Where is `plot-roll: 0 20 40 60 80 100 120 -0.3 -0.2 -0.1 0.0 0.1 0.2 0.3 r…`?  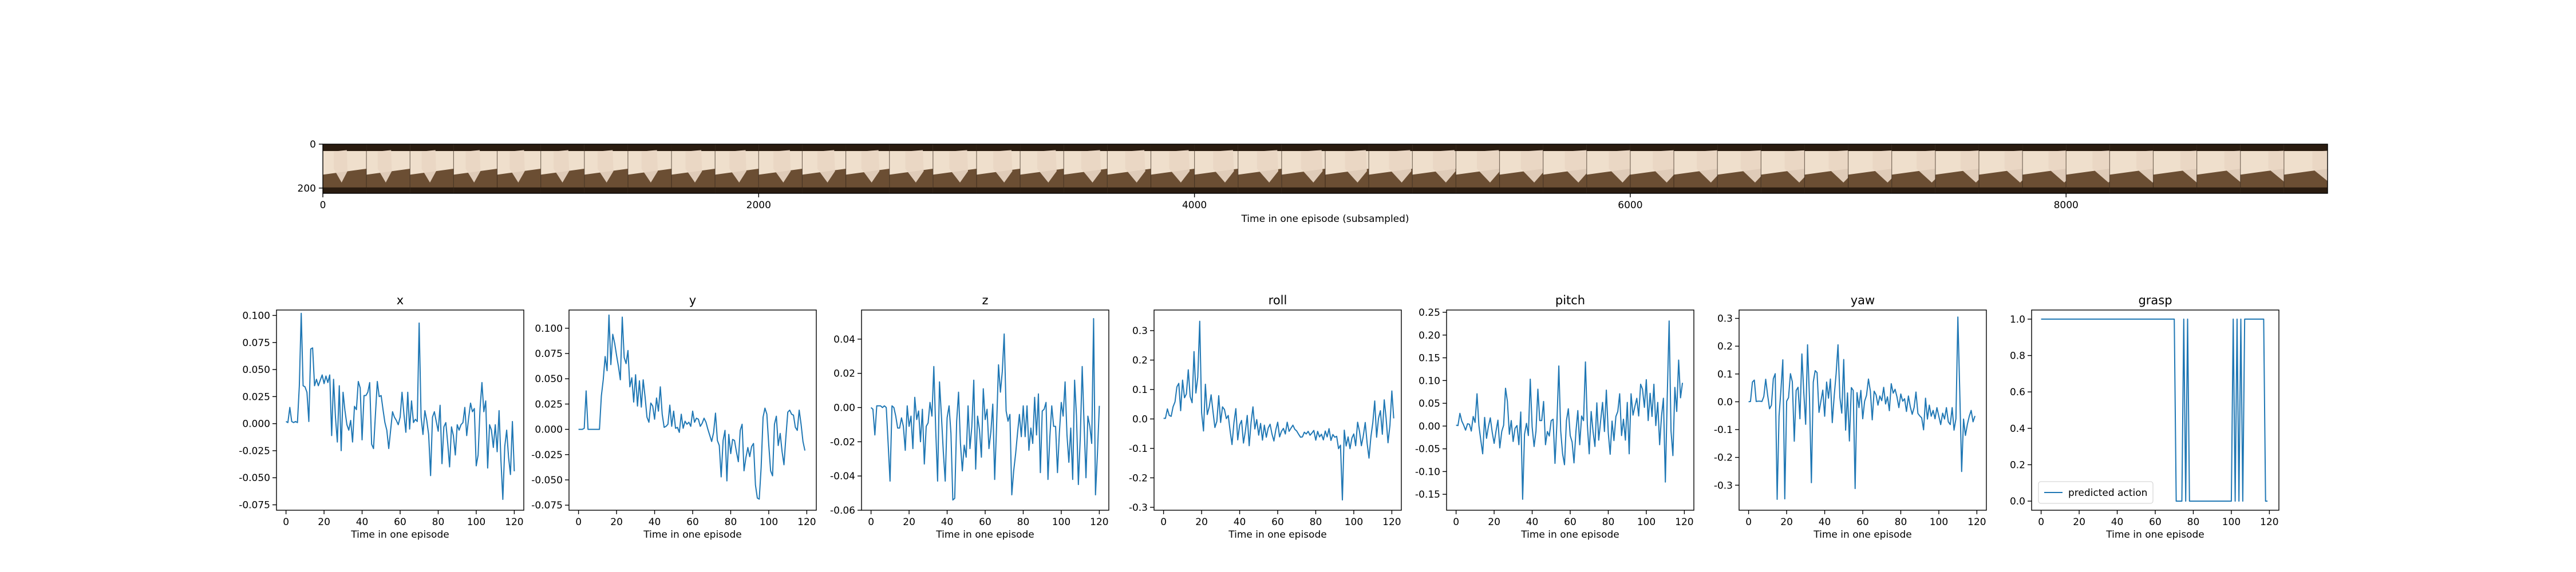 plot-roll: 0 20 40 60 80 100 120 -0.3 -0.2 -0.1 0.0 0.1 0.2 0.3 r… is located at coordinates (1265, 417).